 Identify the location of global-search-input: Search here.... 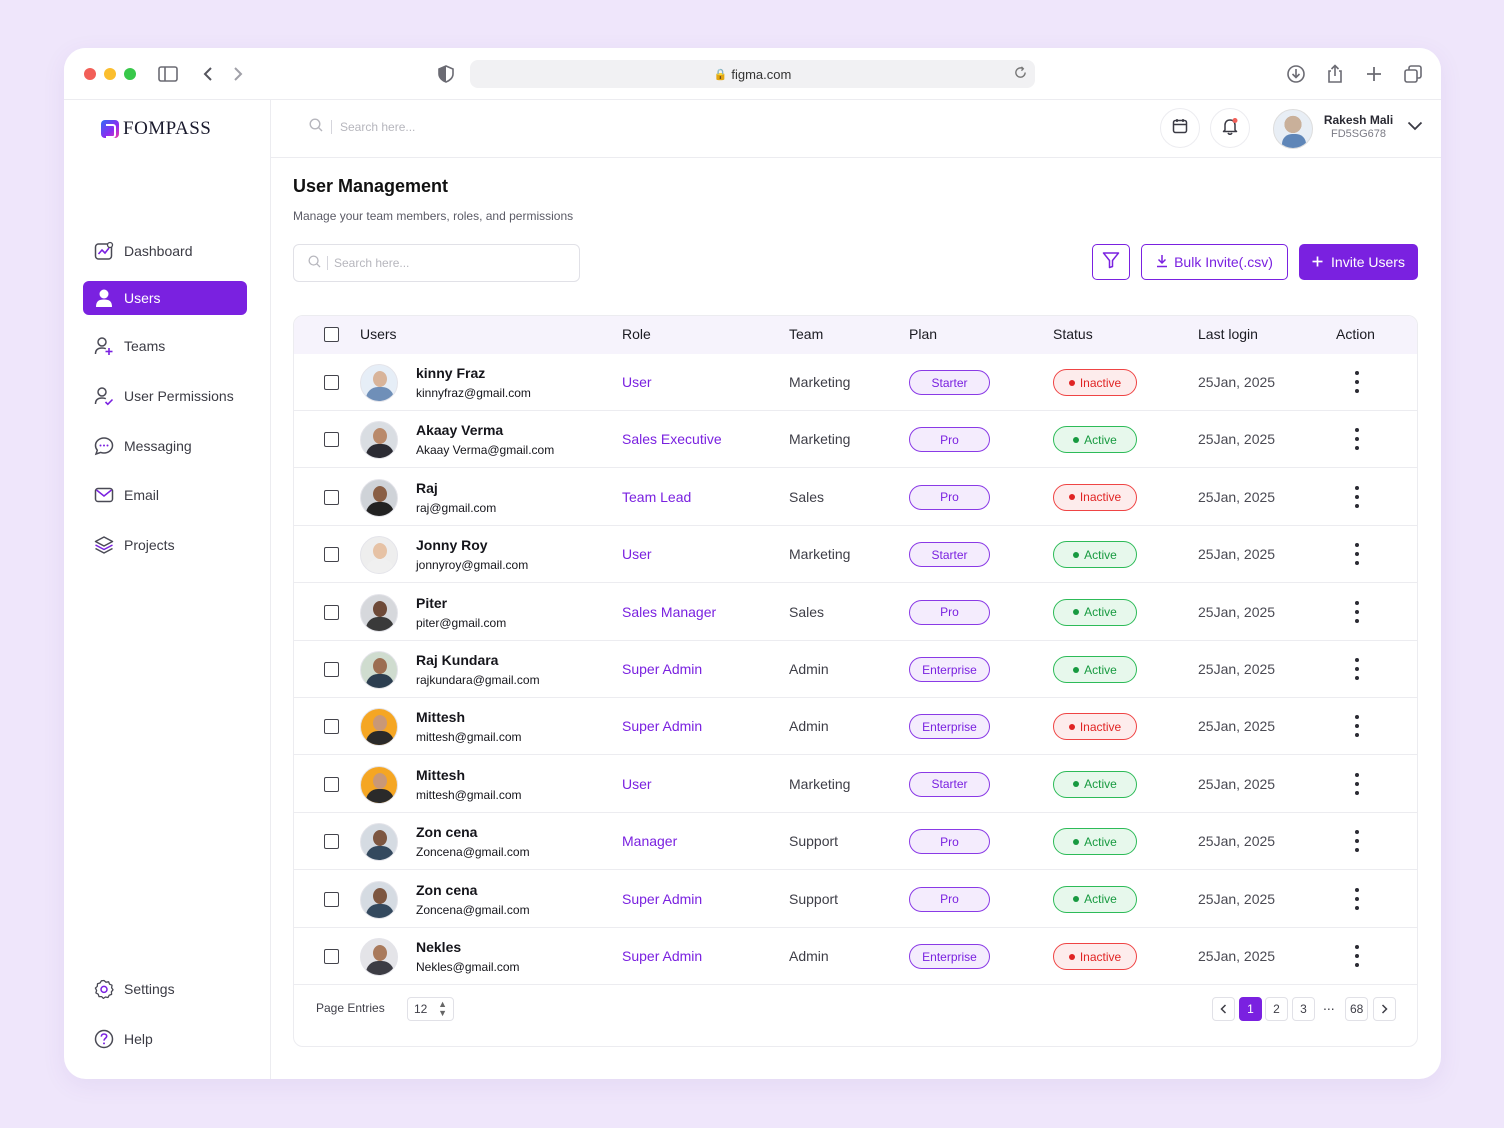
(362, 126).